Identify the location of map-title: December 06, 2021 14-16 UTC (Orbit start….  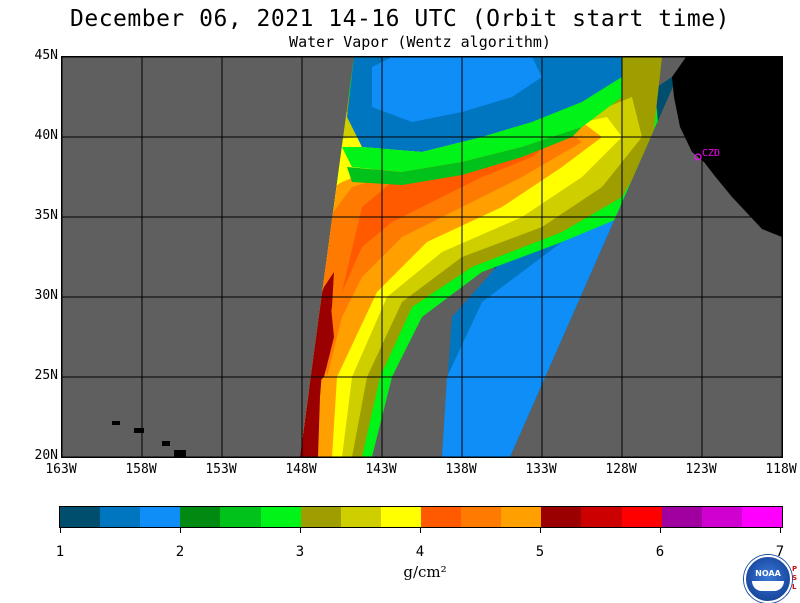
(400, 19).